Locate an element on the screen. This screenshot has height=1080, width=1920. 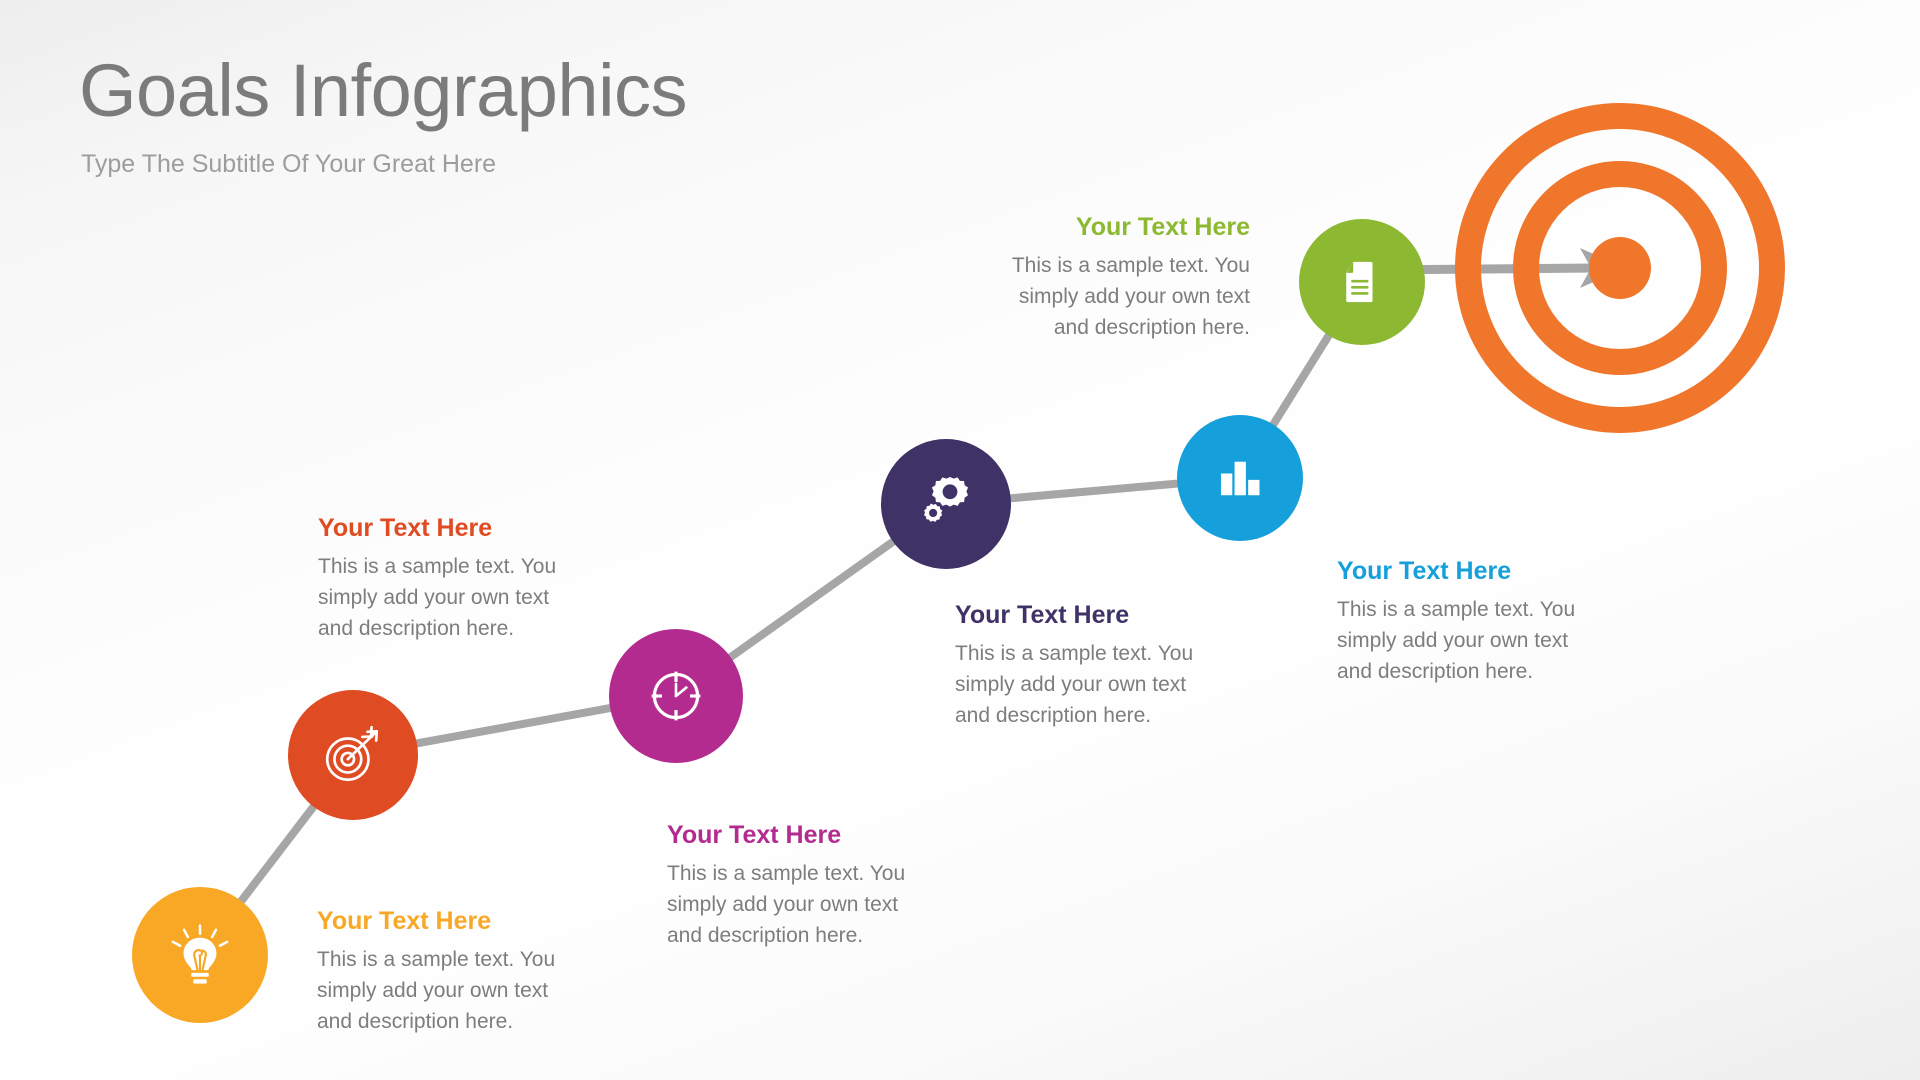
gears-icon is located at coordinates (946, 499).